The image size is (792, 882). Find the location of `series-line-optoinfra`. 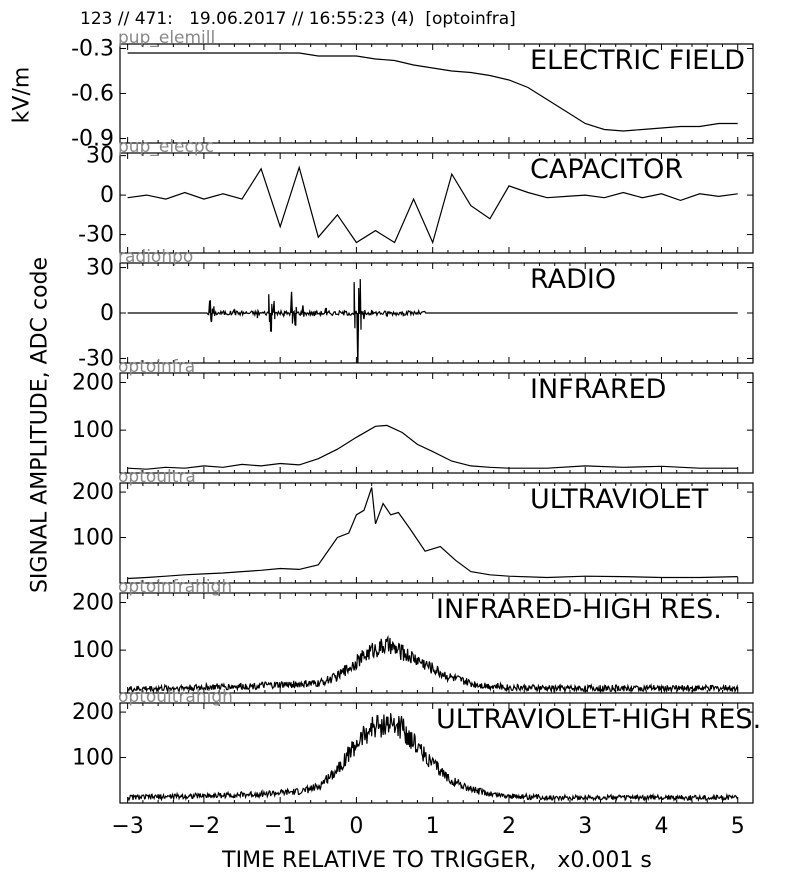

series-line-optoinfra is located at coordinates (432, 447).